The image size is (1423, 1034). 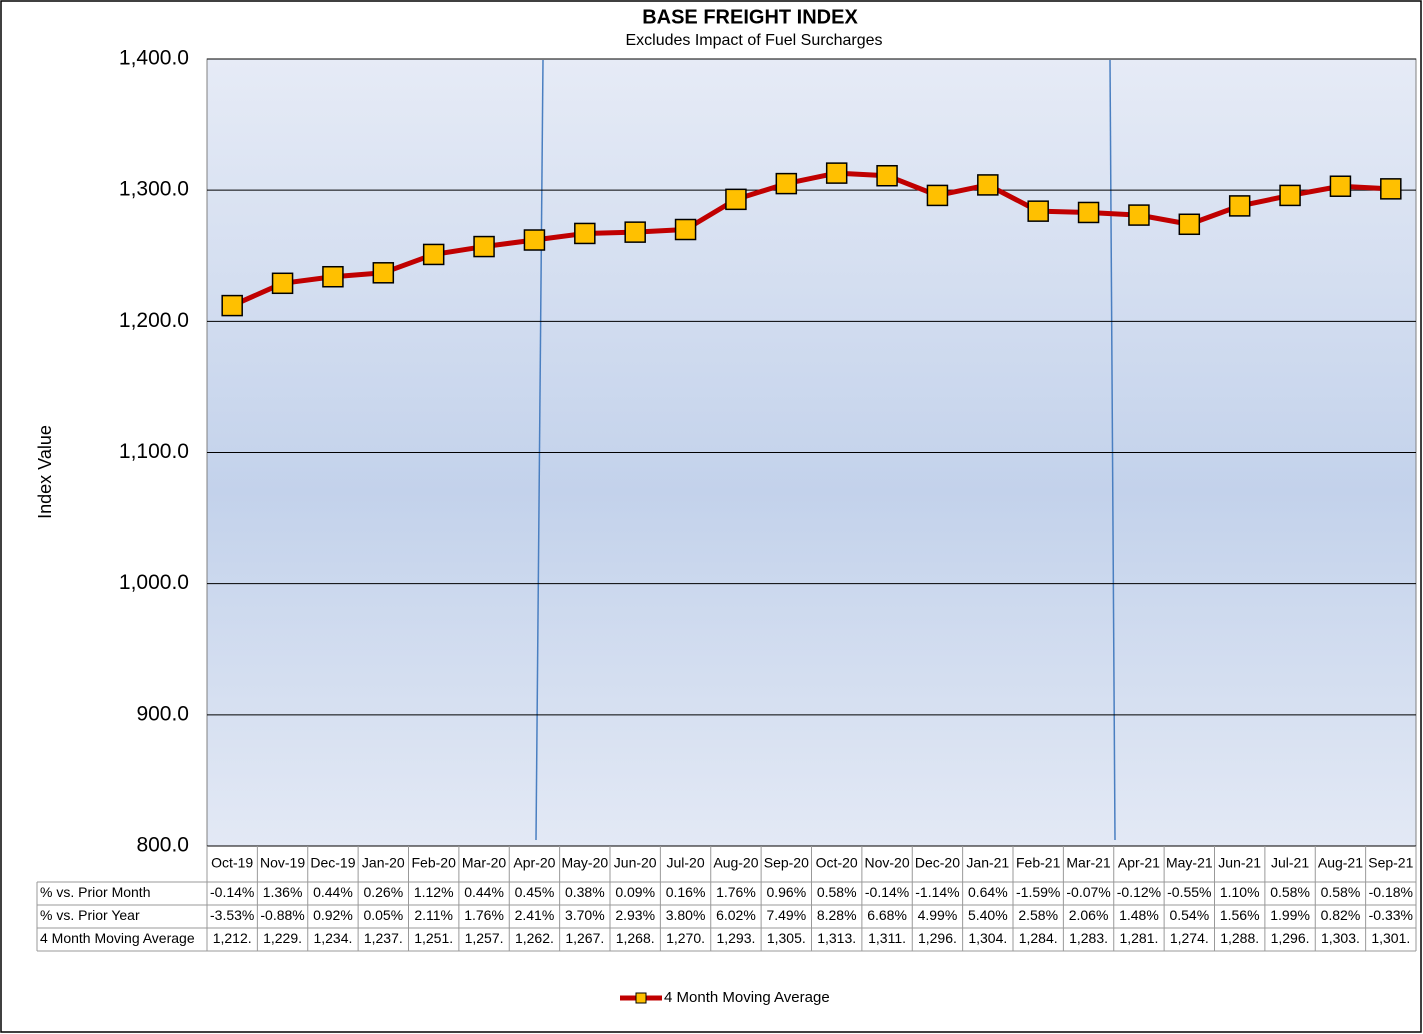 What do you see at coordinates (786, 915) in the screenshot?
I see `table-cell: 7.49%` at bounding box center [786, 915].